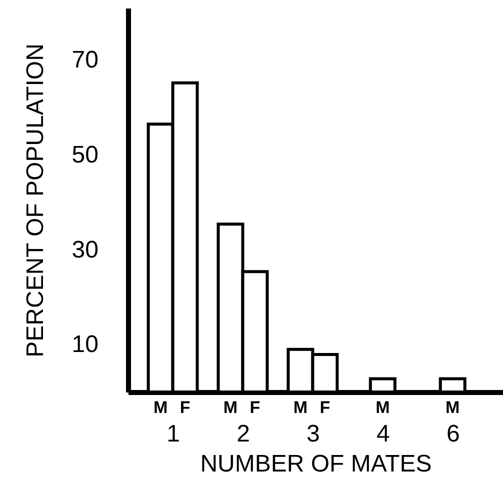  I want to click on x-tick-label: 3, so click(313, 434).